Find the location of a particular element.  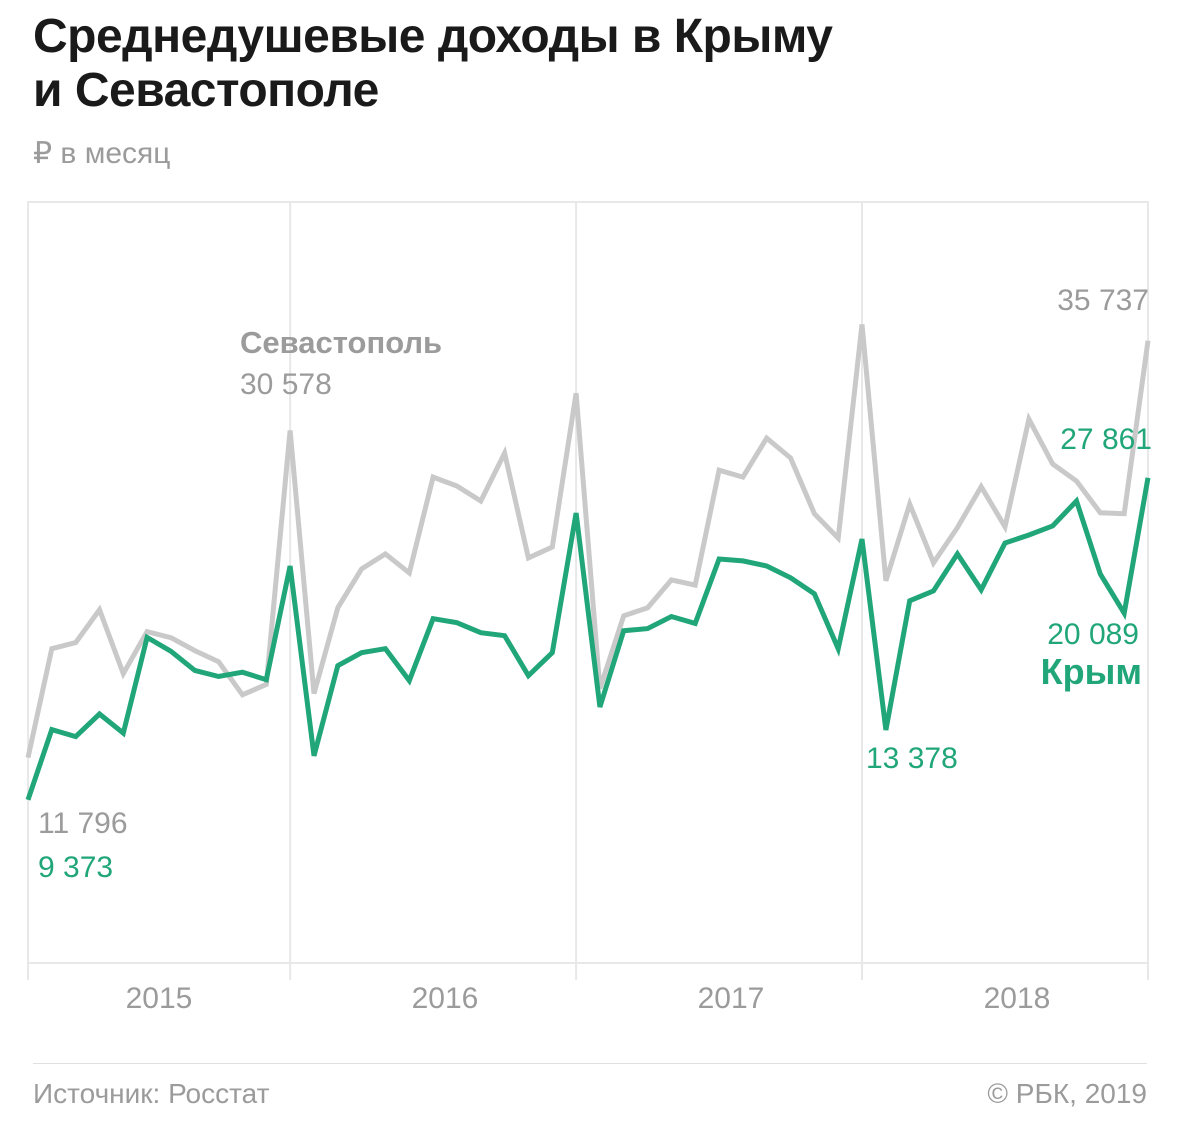

value-label-sevastopol-dec2015: 30 578 is located at coordinates (286, 384).